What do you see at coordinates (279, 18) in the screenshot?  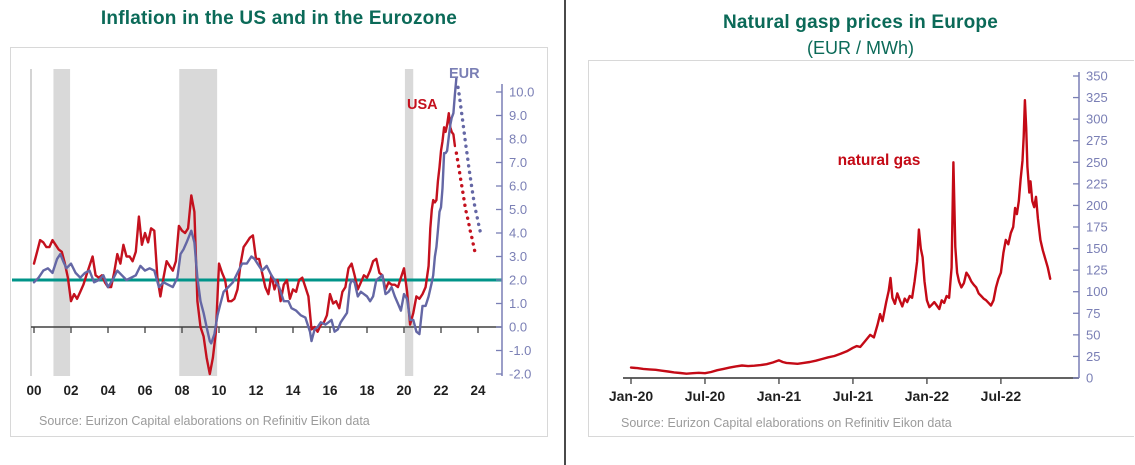 I see `inflation-chart-title: Inflation in the US and in the Eurozone` at bounding box center [279, 18].